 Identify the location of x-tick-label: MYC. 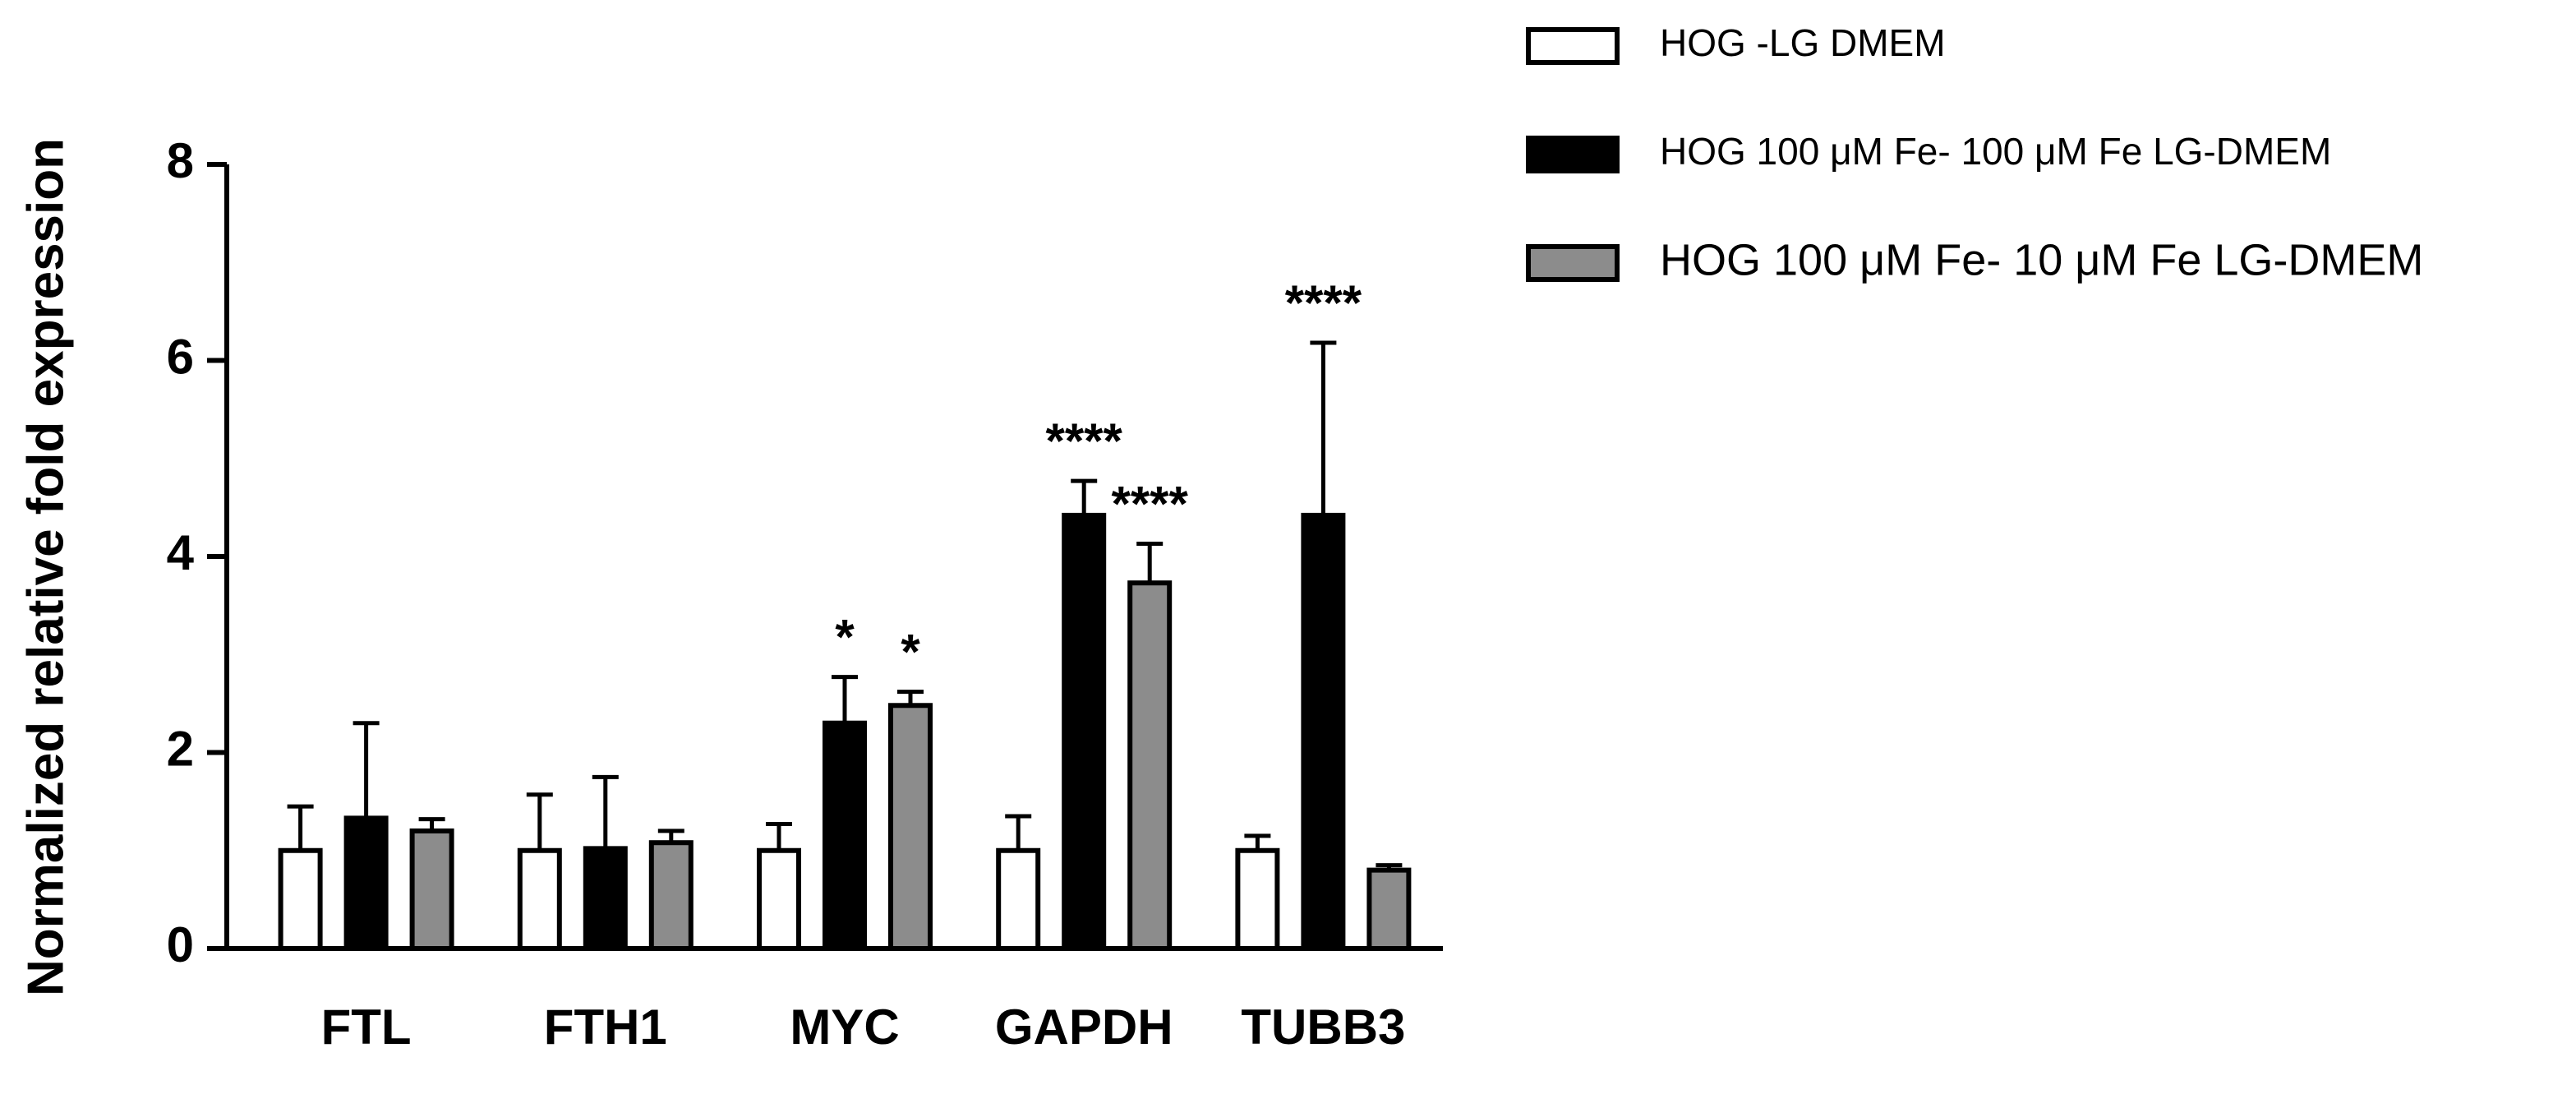
(844, 1027).